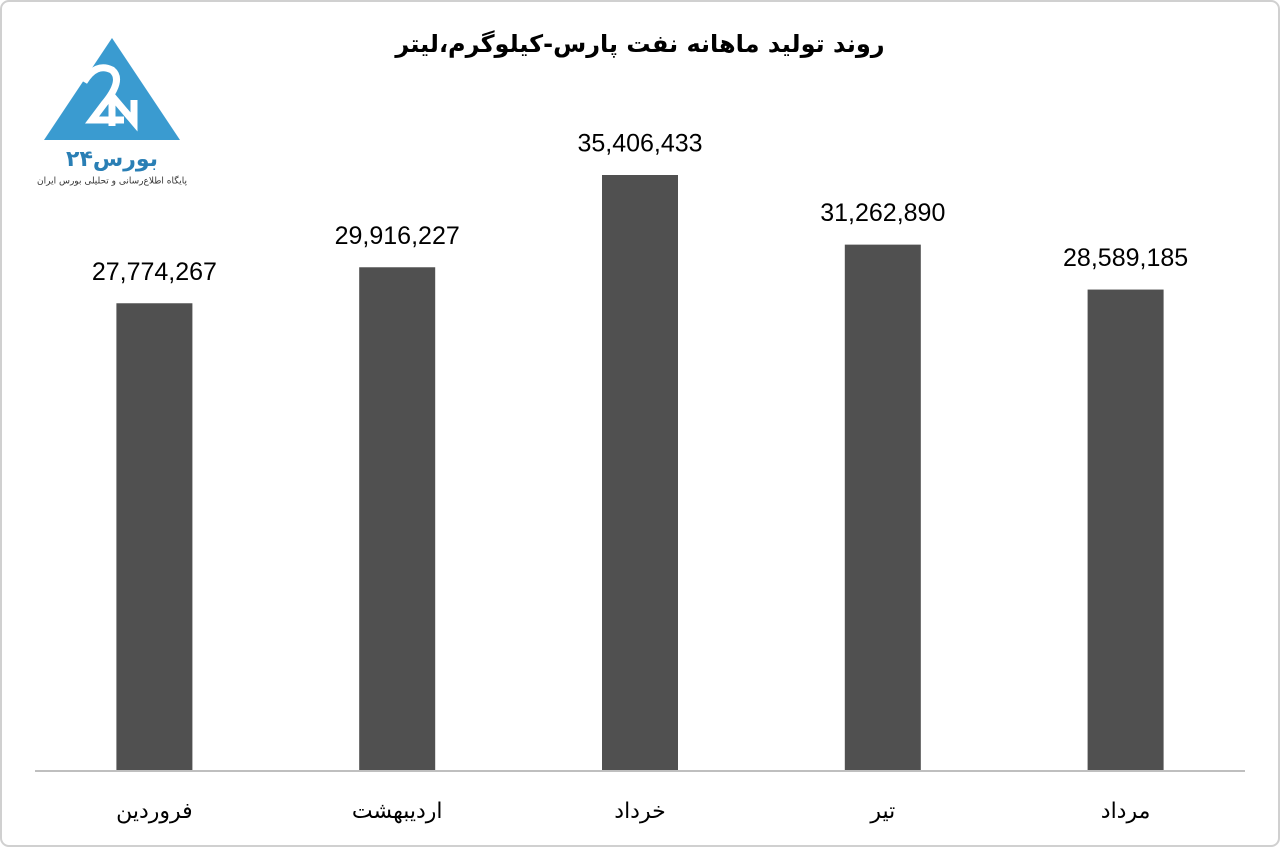  I want to click on logo-figure, so click(109, 98).